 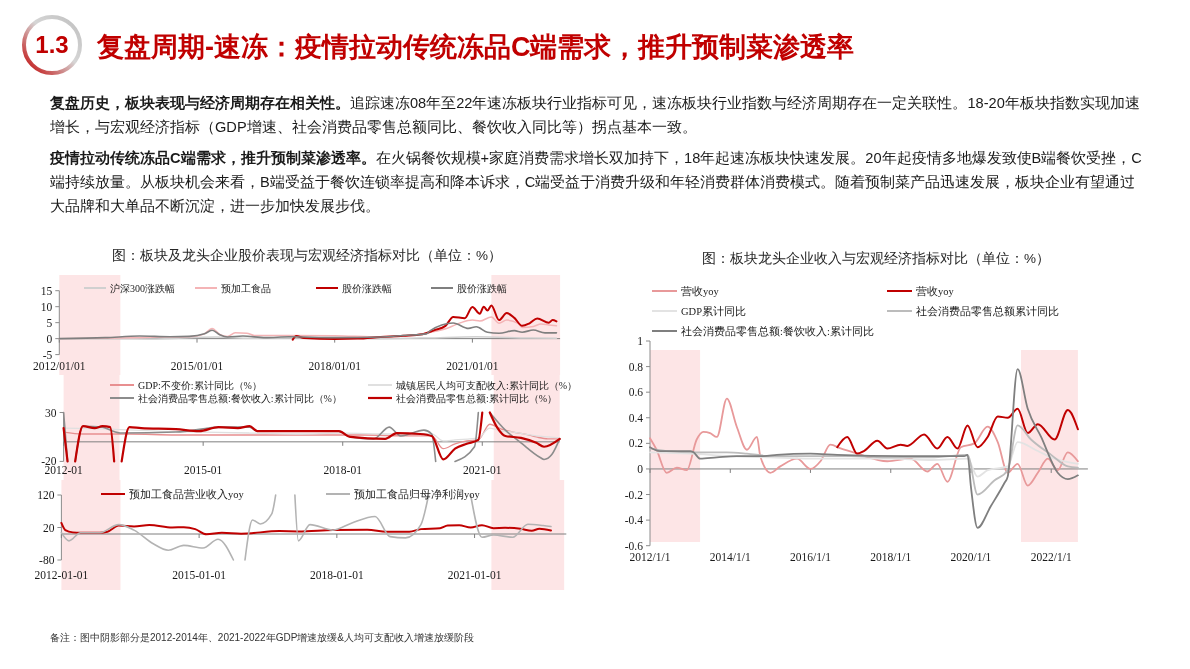 What do you see at coordinates (61, 575) in the screenshot?
I see `x-tick-label: 2012-01-01` at bounding box center [61, 575].